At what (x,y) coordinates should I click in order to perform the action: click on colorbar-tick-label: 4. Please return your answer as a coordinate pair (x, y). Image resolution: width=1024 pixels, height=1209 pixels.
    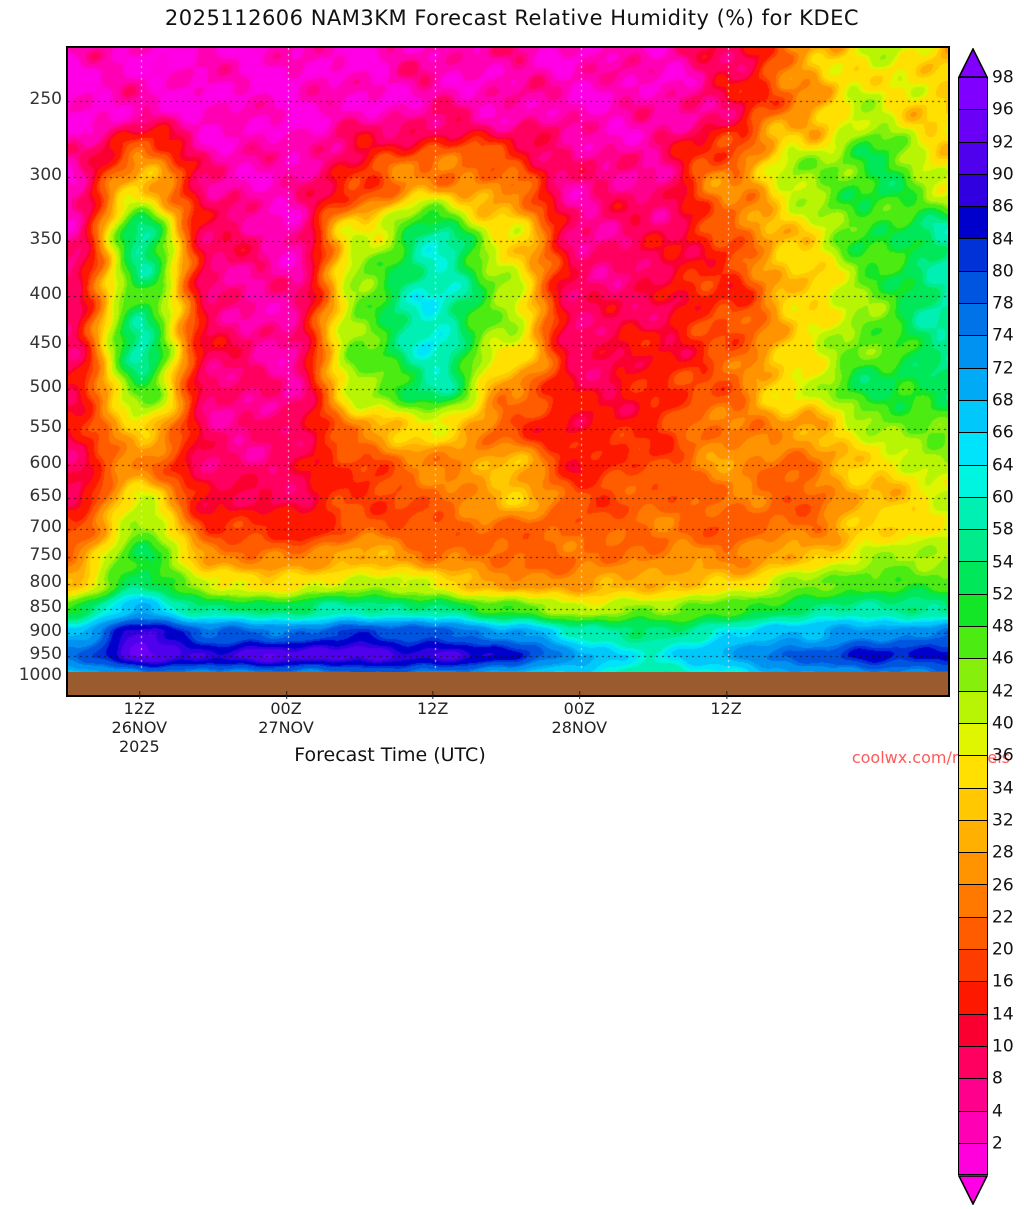
    Looking at the image, I should click on (997, 1111).